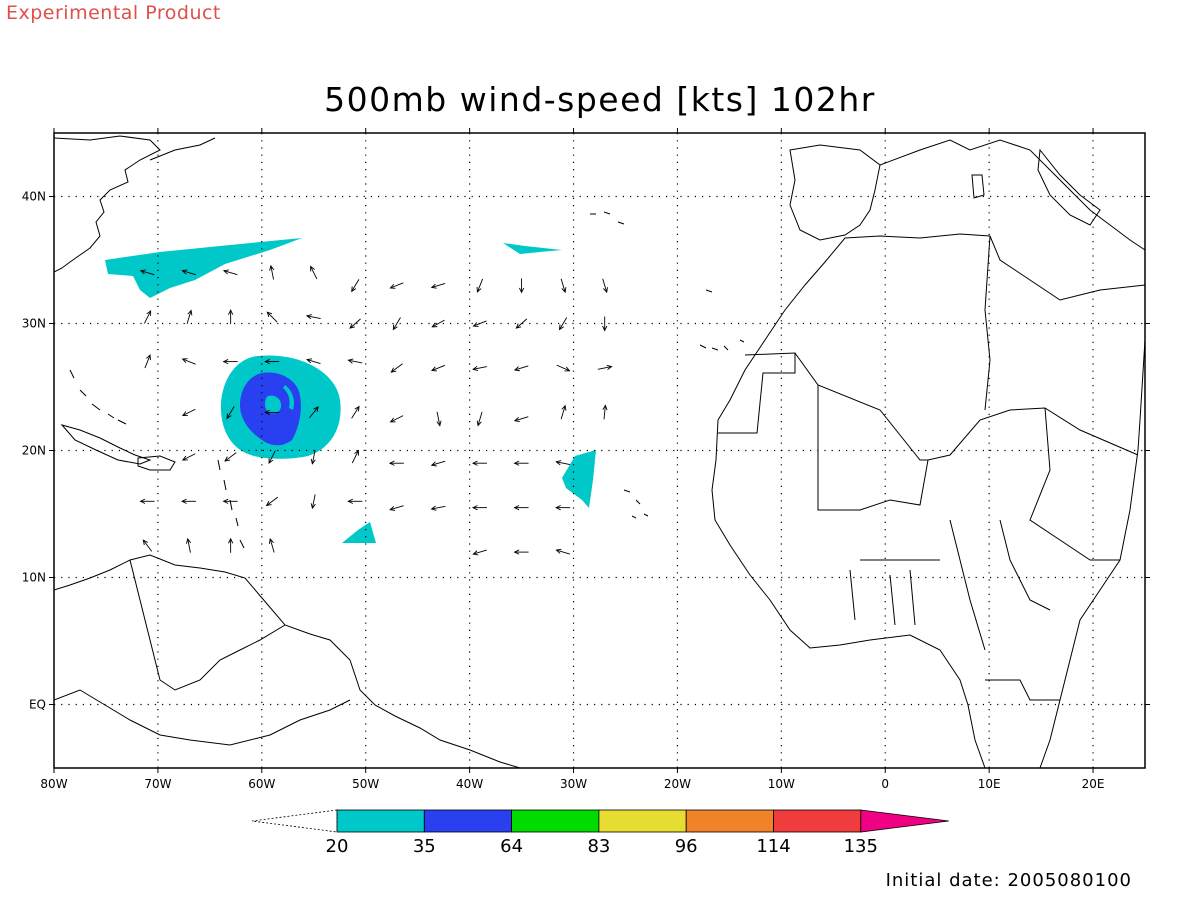 The width and height of the screenshot is (1200, 900). I want to click on wind-band-east, so click(579, 479).